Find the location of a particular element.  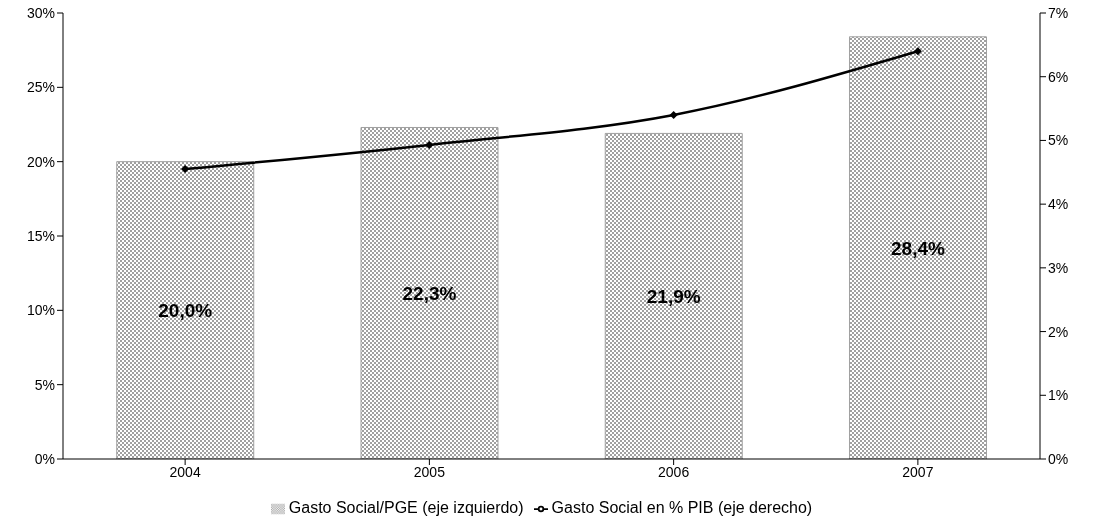

y2-tick-label: 7% is located at coordinates (1058, 12).